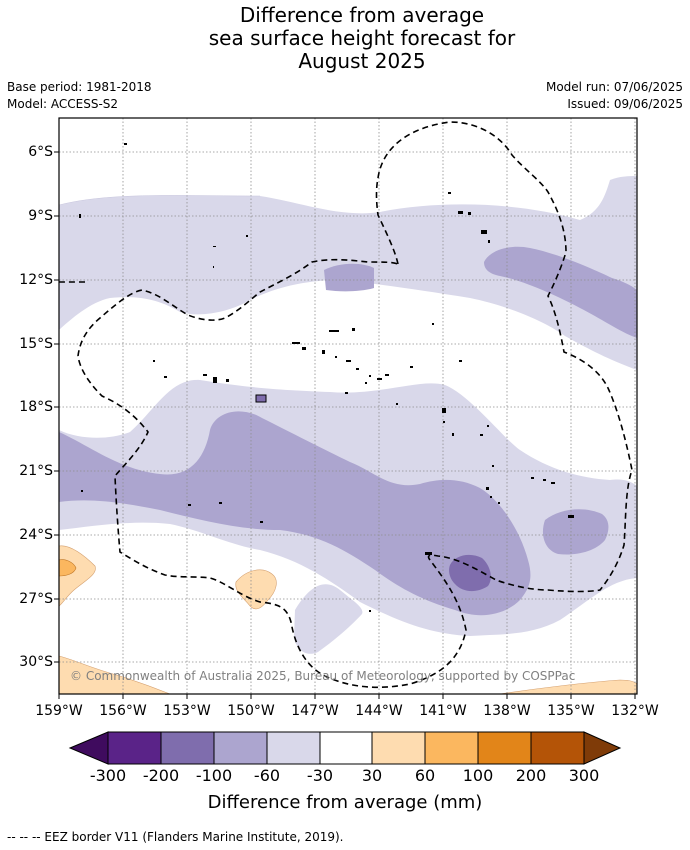 Image resolution: width=690 pixels, height=850 pixels. What do you see at coordinates (79, 87) in the screenshot?
I see `base-period: Base period: 1981-2018` at bounding box center [79, 87].